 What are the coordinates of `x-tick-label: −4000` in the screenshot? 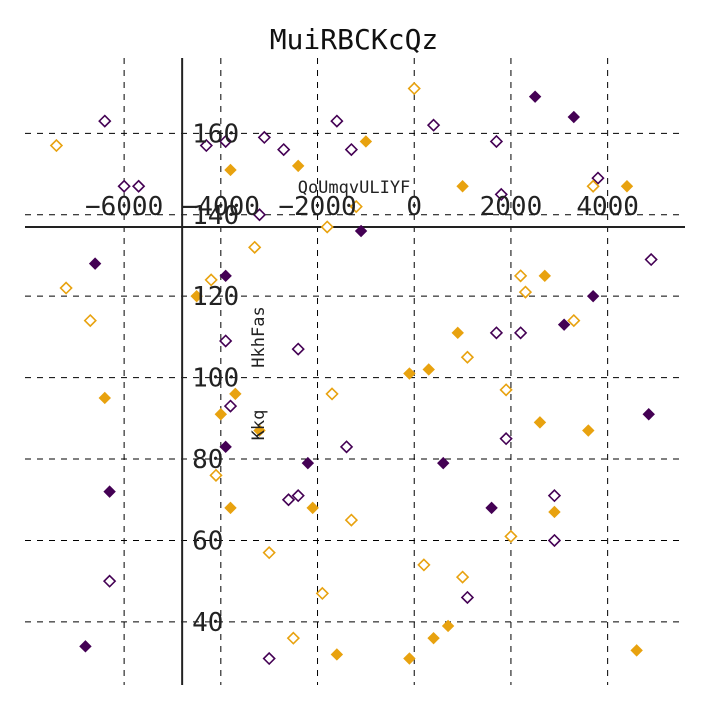 It's located at (221, 207).